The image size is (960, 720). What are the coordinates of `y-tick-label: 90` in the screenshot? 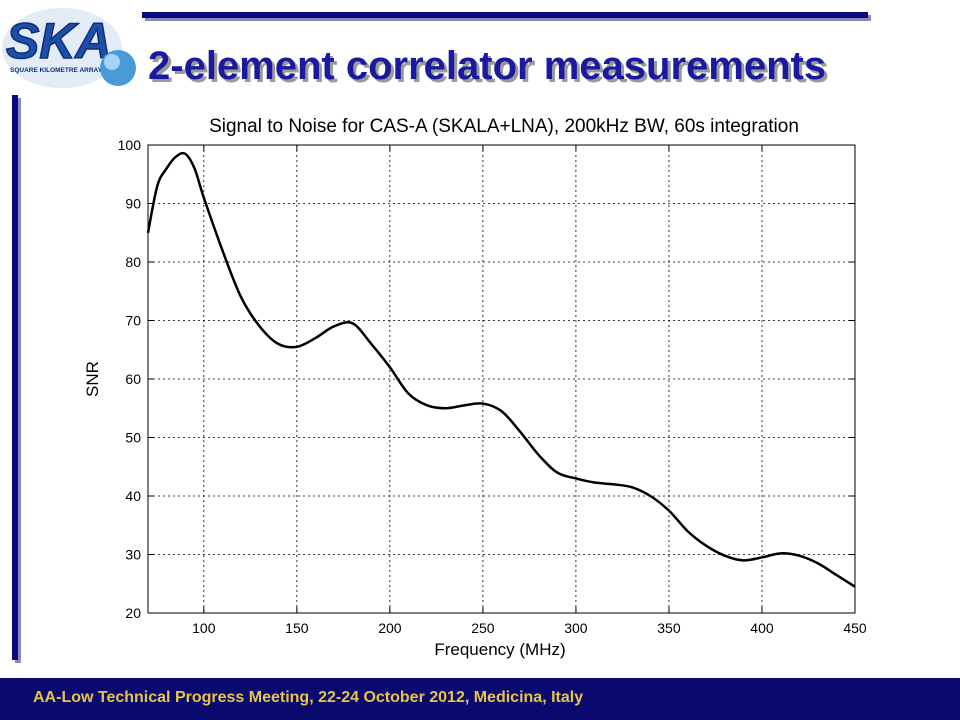 It's located at (133, 204).